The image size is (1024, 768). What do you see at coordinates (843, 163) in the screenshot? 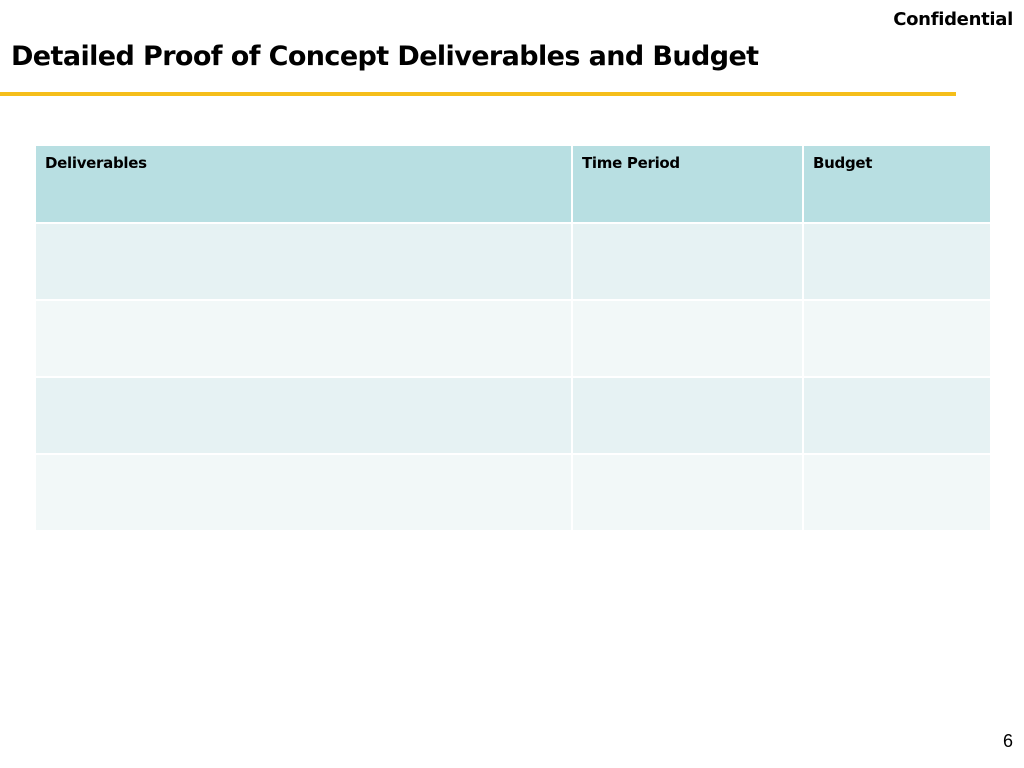
I see `column-header-label: Budget` at bounding box center [843, 163].